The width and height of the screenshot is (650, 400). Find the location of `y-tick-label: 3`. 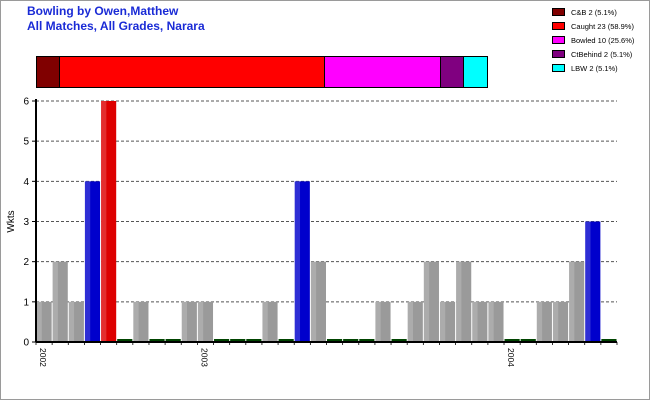

y-tick-label: 3 is located at coordinates (26, 222).